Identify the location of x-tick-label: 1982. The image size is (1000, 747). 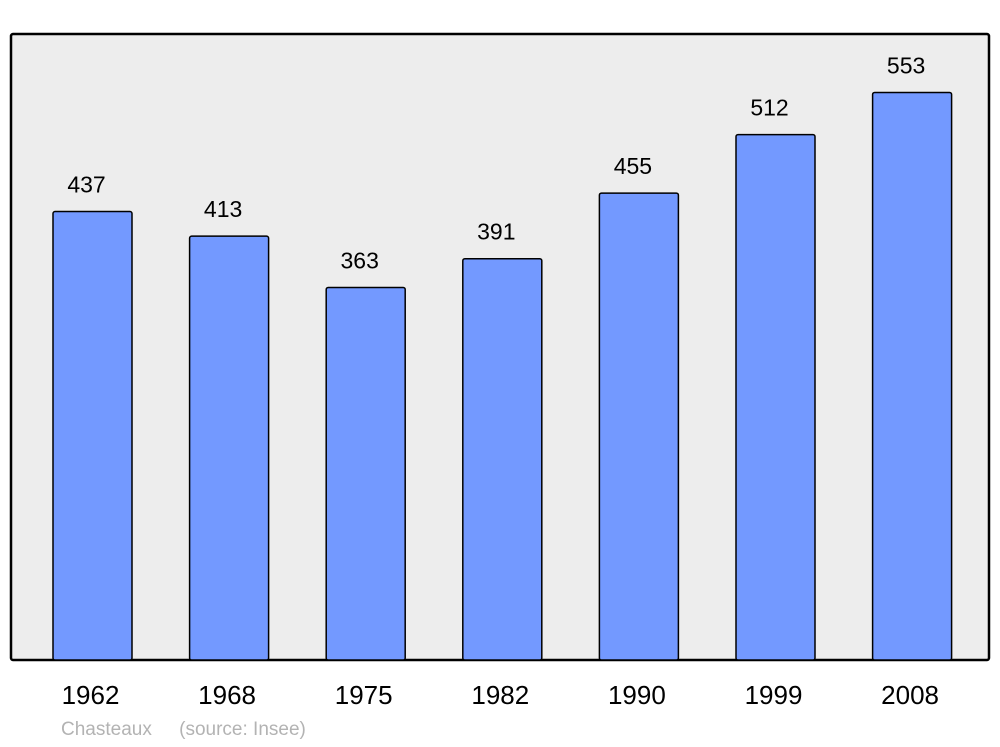
(500, 695).